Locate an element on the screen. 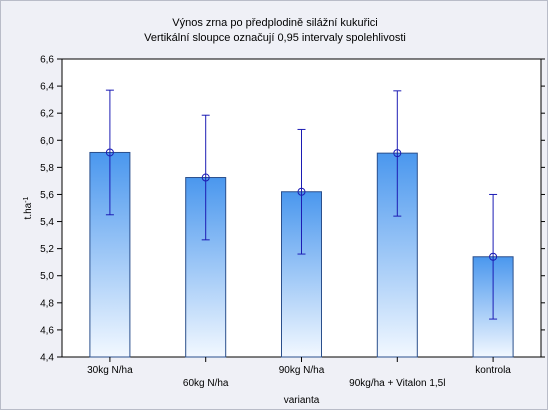 This screenshot has height=411, width=548. y-tick-label: 5,8 is located at coordinates (47, 168).